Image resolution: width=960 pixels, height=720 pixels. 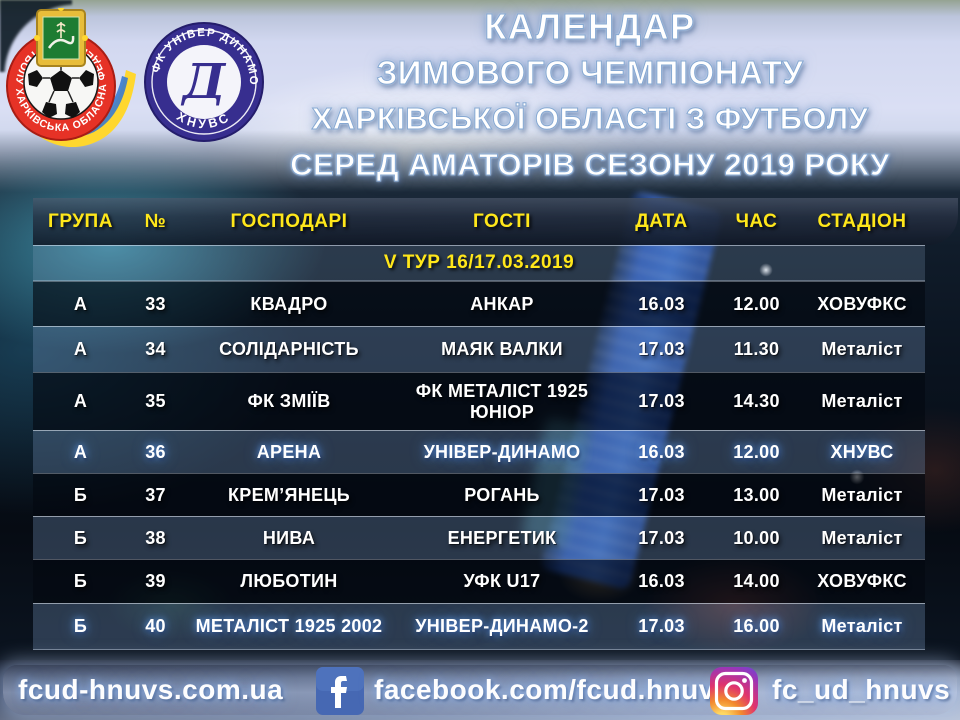 What do you see at coordinates (590, 27) in the screenshot?
I see `title-line-1: КАЛЕНДАР` at bounding box center [590, 27].